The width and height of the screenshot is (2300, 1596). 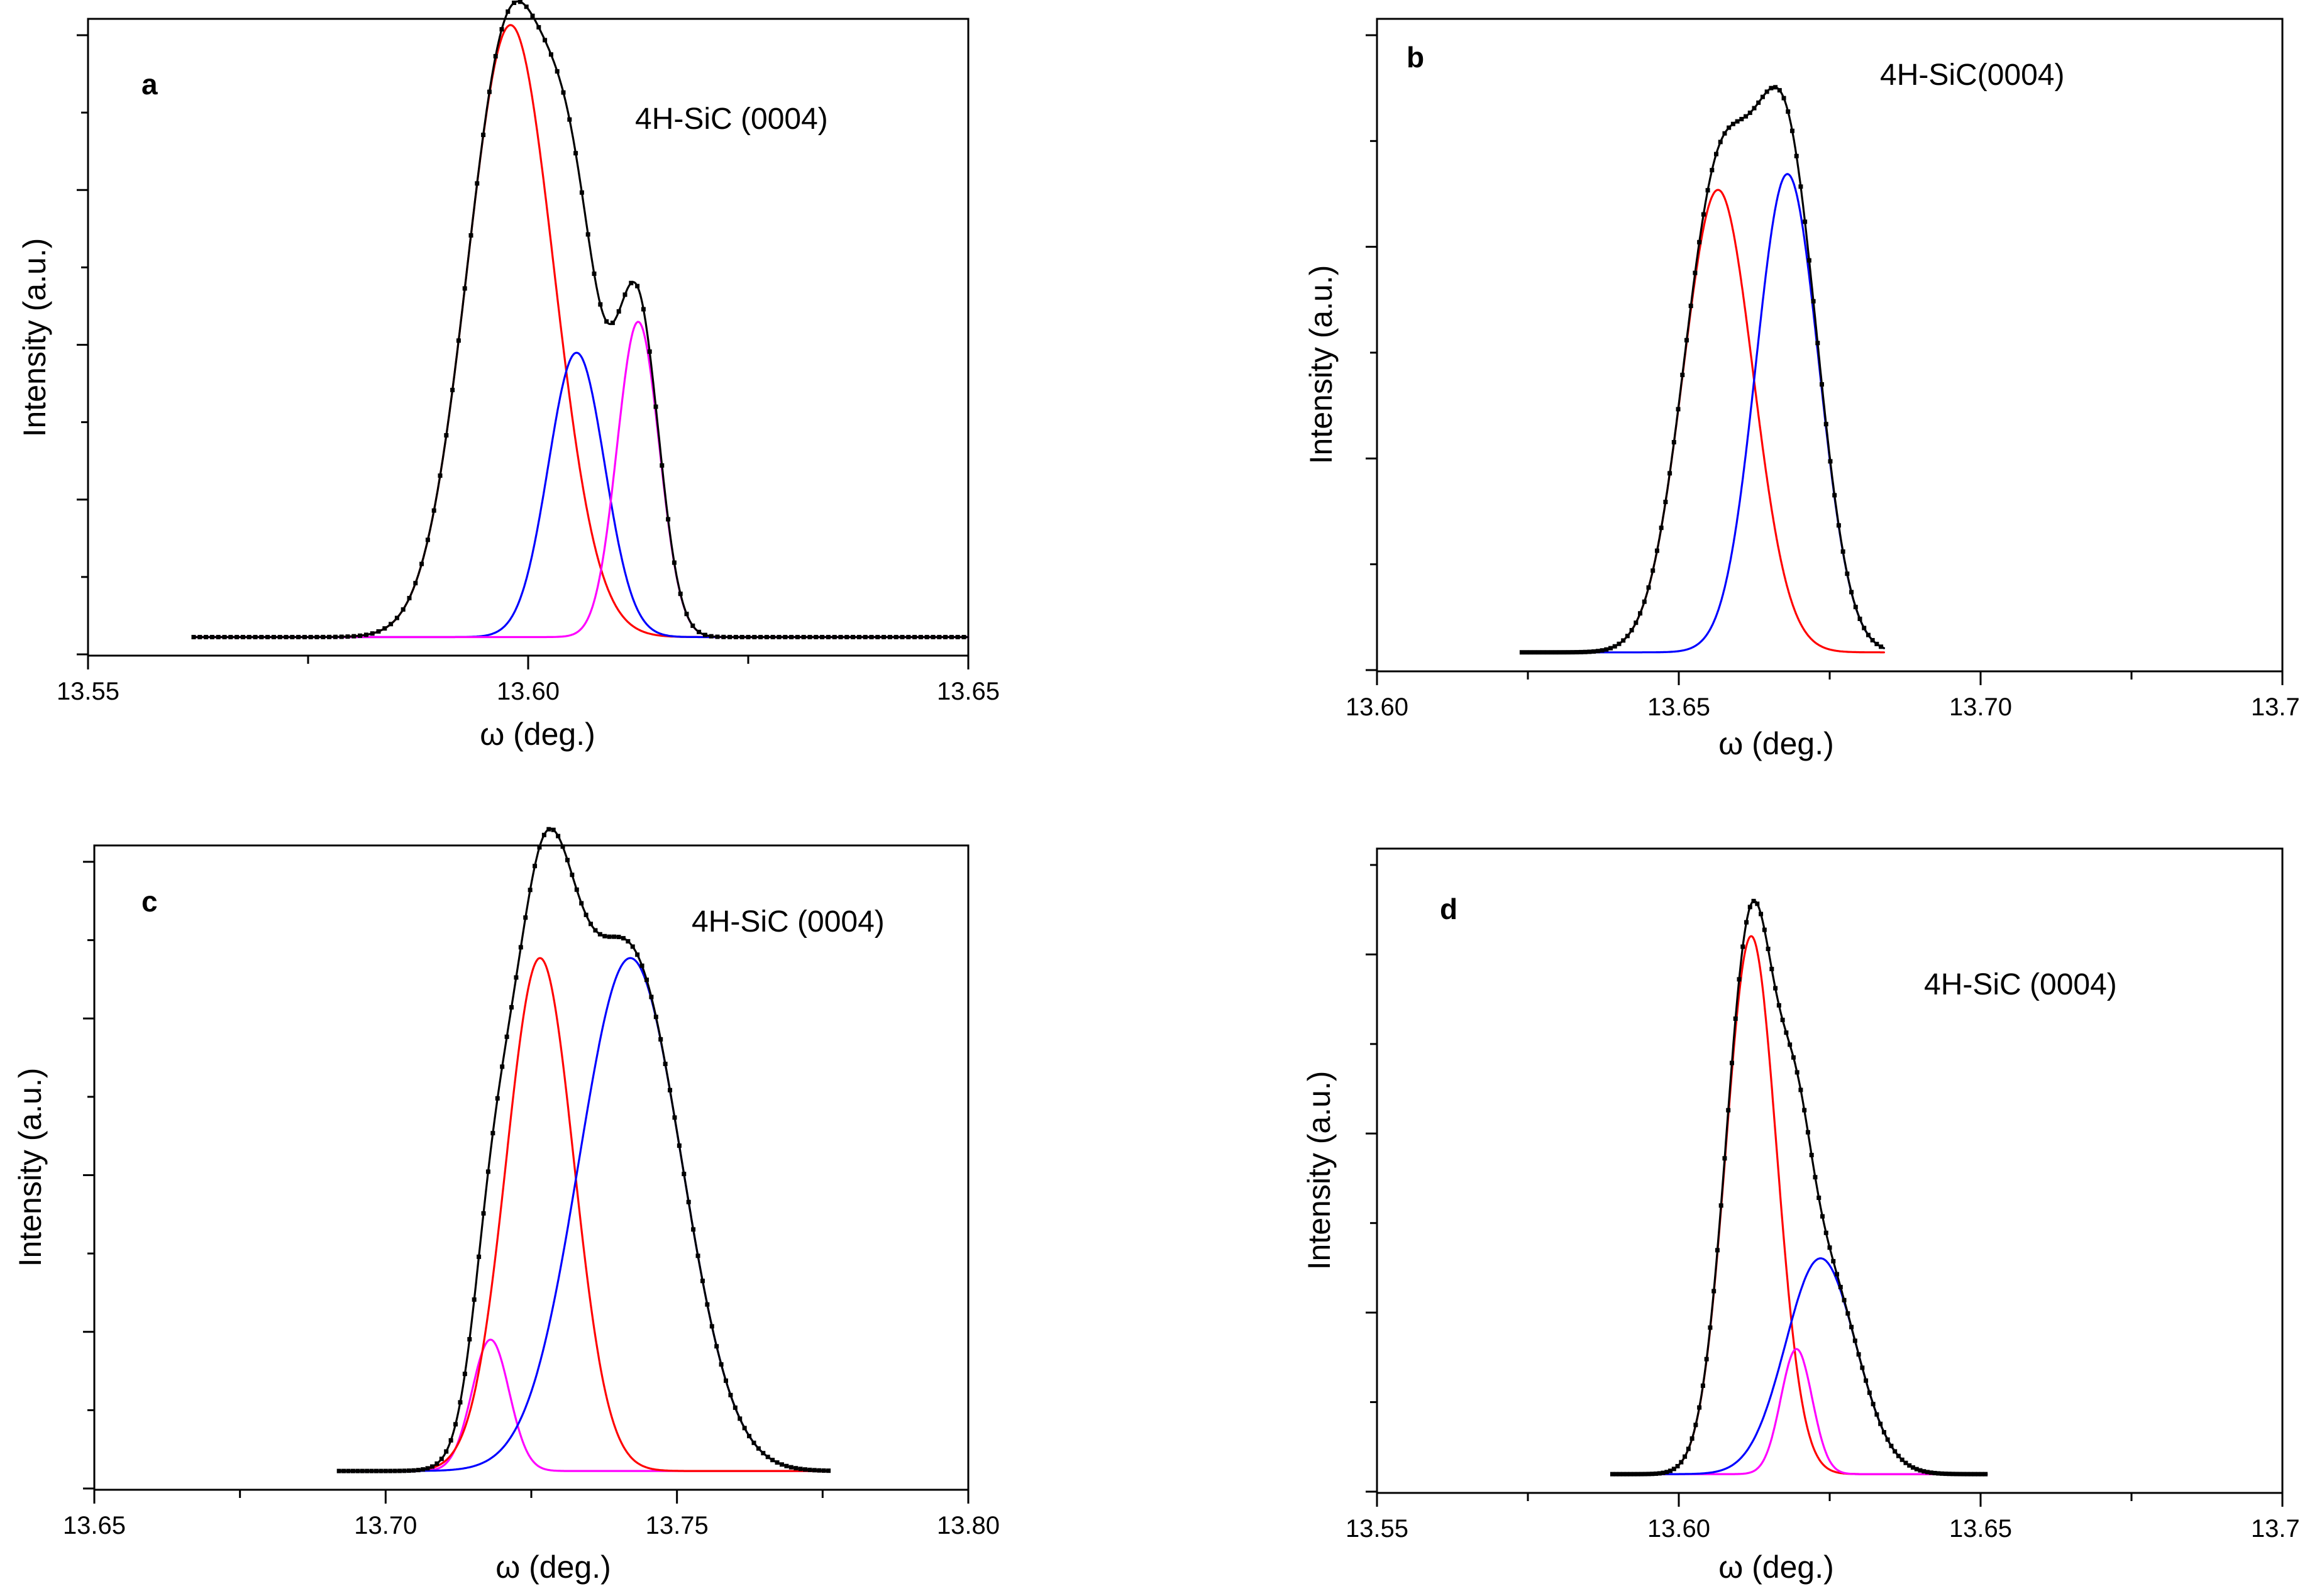 What do you see at coordinates (584, 1150) in the screenshot?
I see `measured-markers` at bounding box center [584, 1150].